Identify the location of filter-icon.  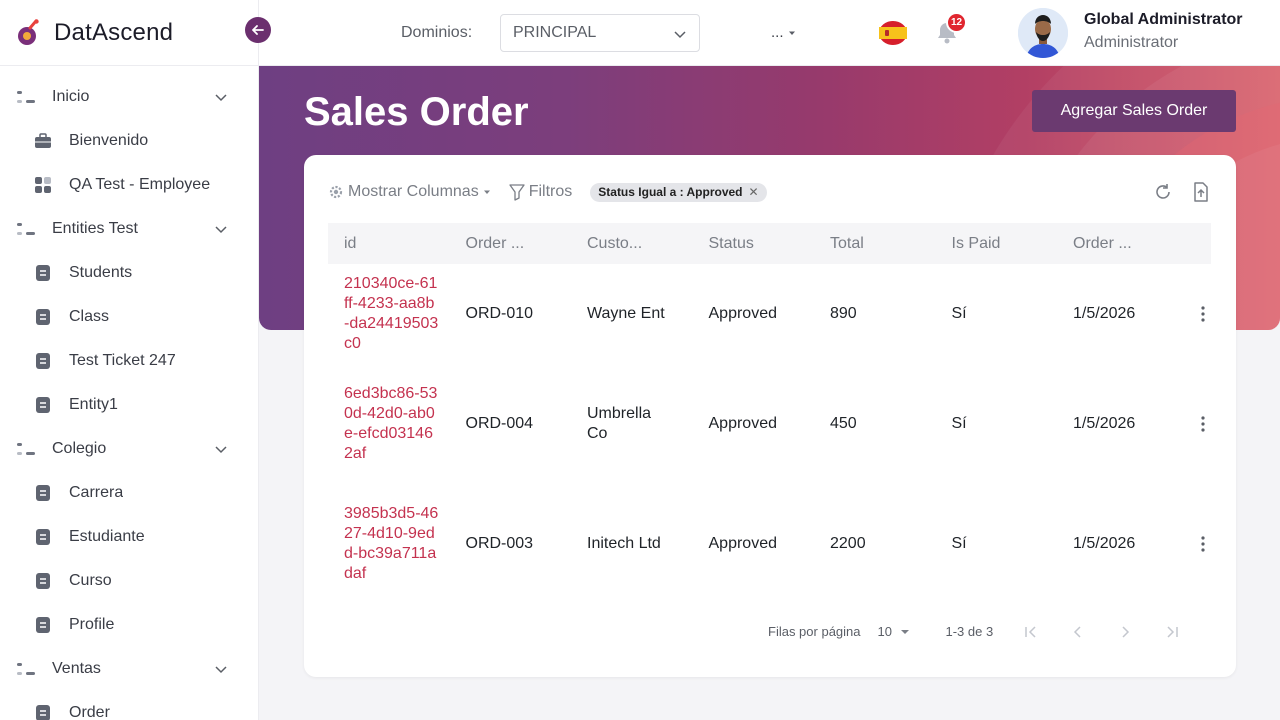
(517, 192).